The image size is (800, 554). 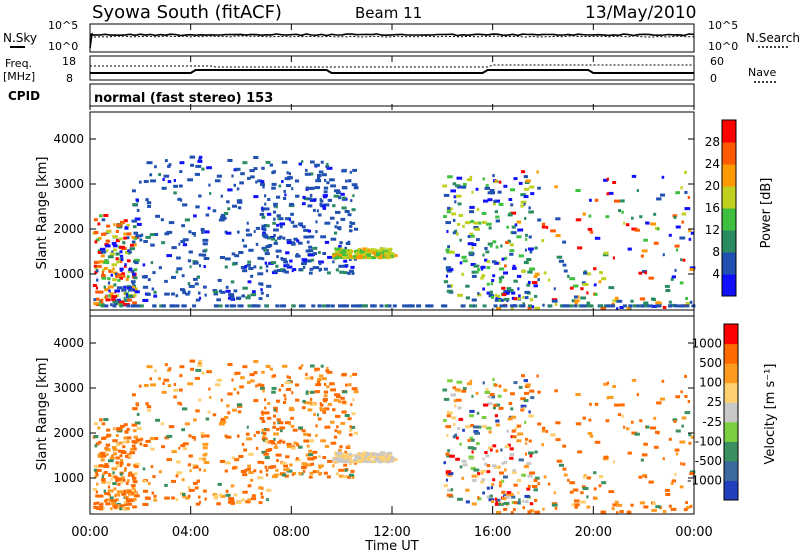 I want to click on colorbar-tick-label: 20, so click(x=712, y=186).